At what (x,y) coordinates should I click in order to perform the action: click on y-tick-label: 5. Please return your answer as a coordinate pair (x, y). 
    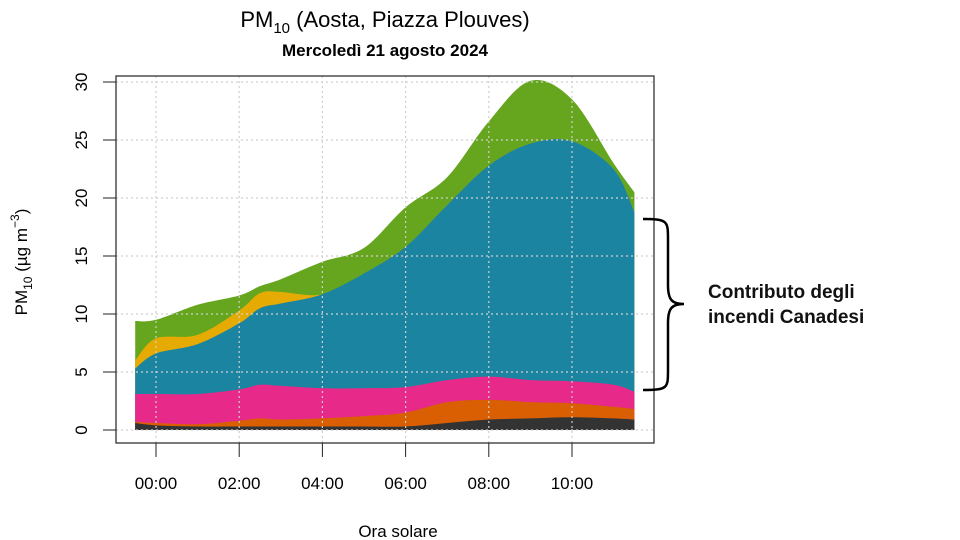
    Looking at the image, I should click on (81, 371).